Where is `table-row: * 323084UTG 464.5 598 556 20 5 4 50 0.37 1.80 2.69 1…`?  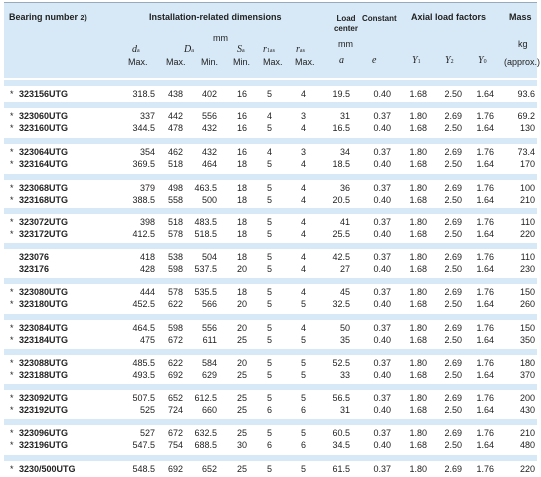
table-row: * 323084UTG 464.5 598 556 20 5 4 50 0.37 1.80 2.69 1… is located at coordinates (270, 328).